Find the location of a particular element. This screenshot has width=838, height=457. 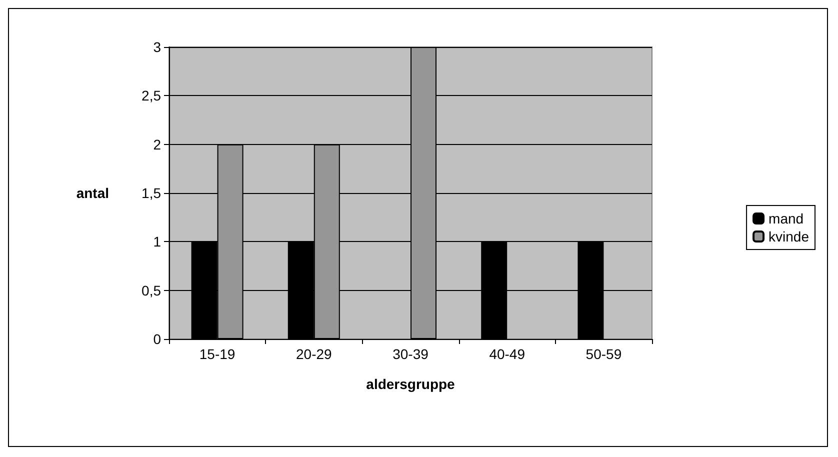

y-tick-label: 2 is located at coordinates (157, 144).